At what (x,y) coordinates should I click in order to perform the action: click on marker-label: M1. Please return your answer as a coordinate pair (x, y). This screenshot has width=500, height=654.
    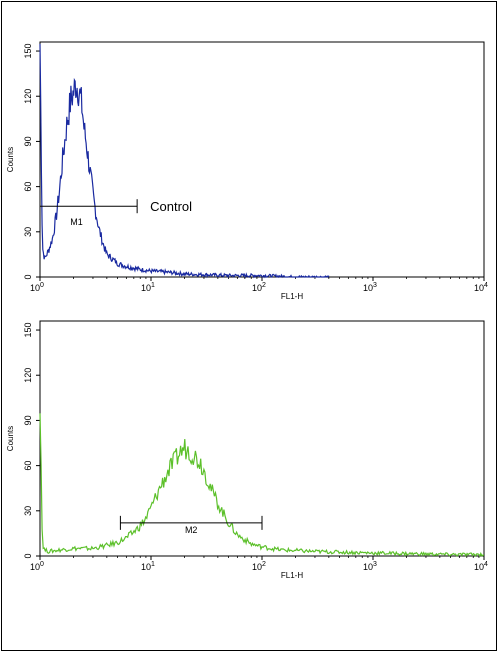
    Looking at the image, I should click on (76, 222).